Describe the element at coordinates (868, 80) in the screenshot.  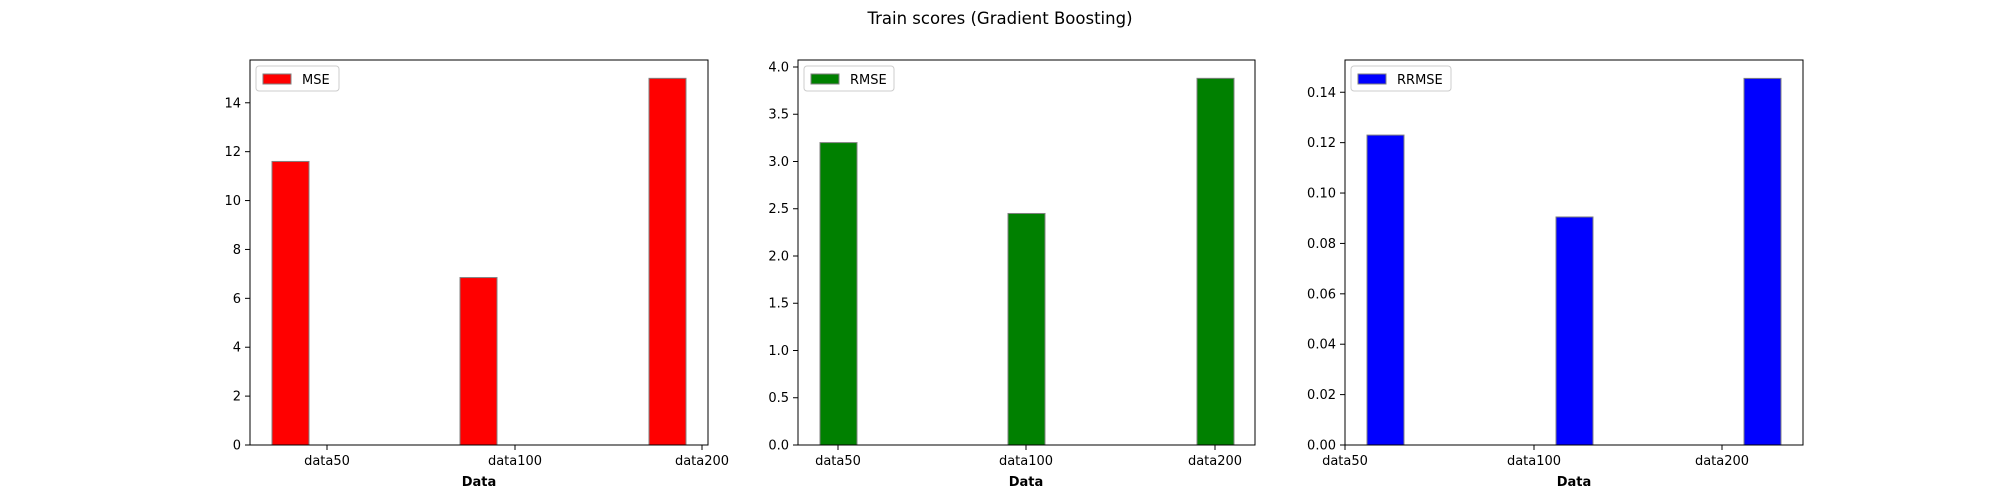
I see `panel-rmse-legend-label: RMSE` at that location.